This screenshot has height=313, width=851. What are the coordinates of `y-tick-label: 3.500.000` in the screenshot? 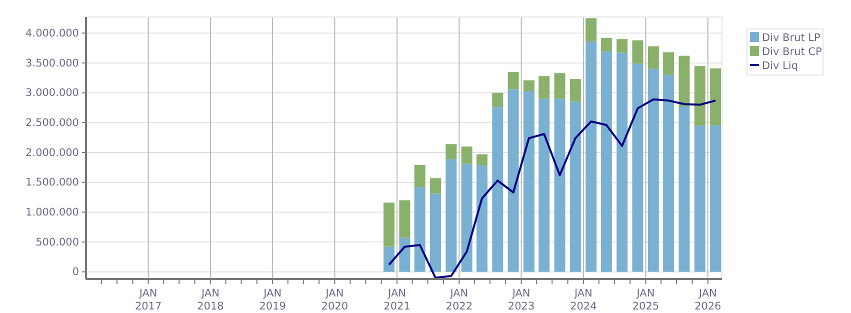 It's located at (52, 63).